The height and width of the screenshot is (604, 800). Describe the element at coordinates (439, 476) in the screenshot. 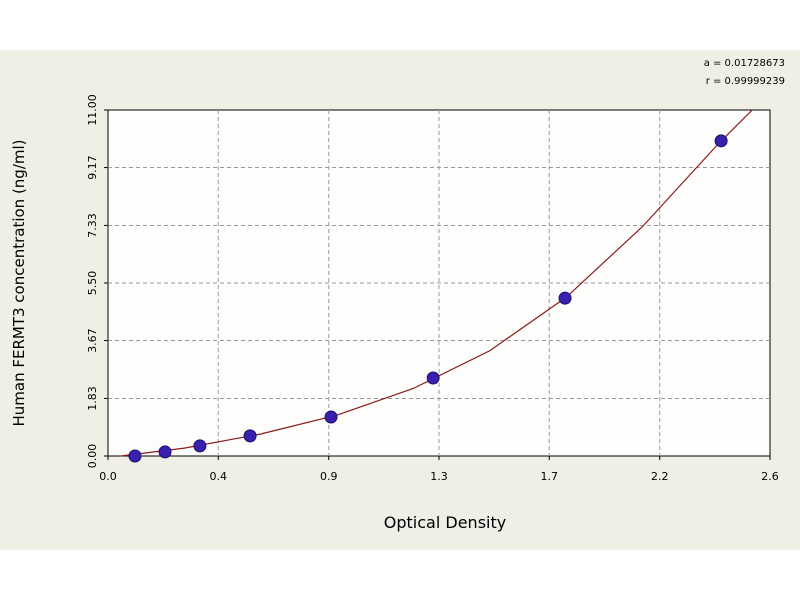

I see `x-tick-label: 1.3` at that location.